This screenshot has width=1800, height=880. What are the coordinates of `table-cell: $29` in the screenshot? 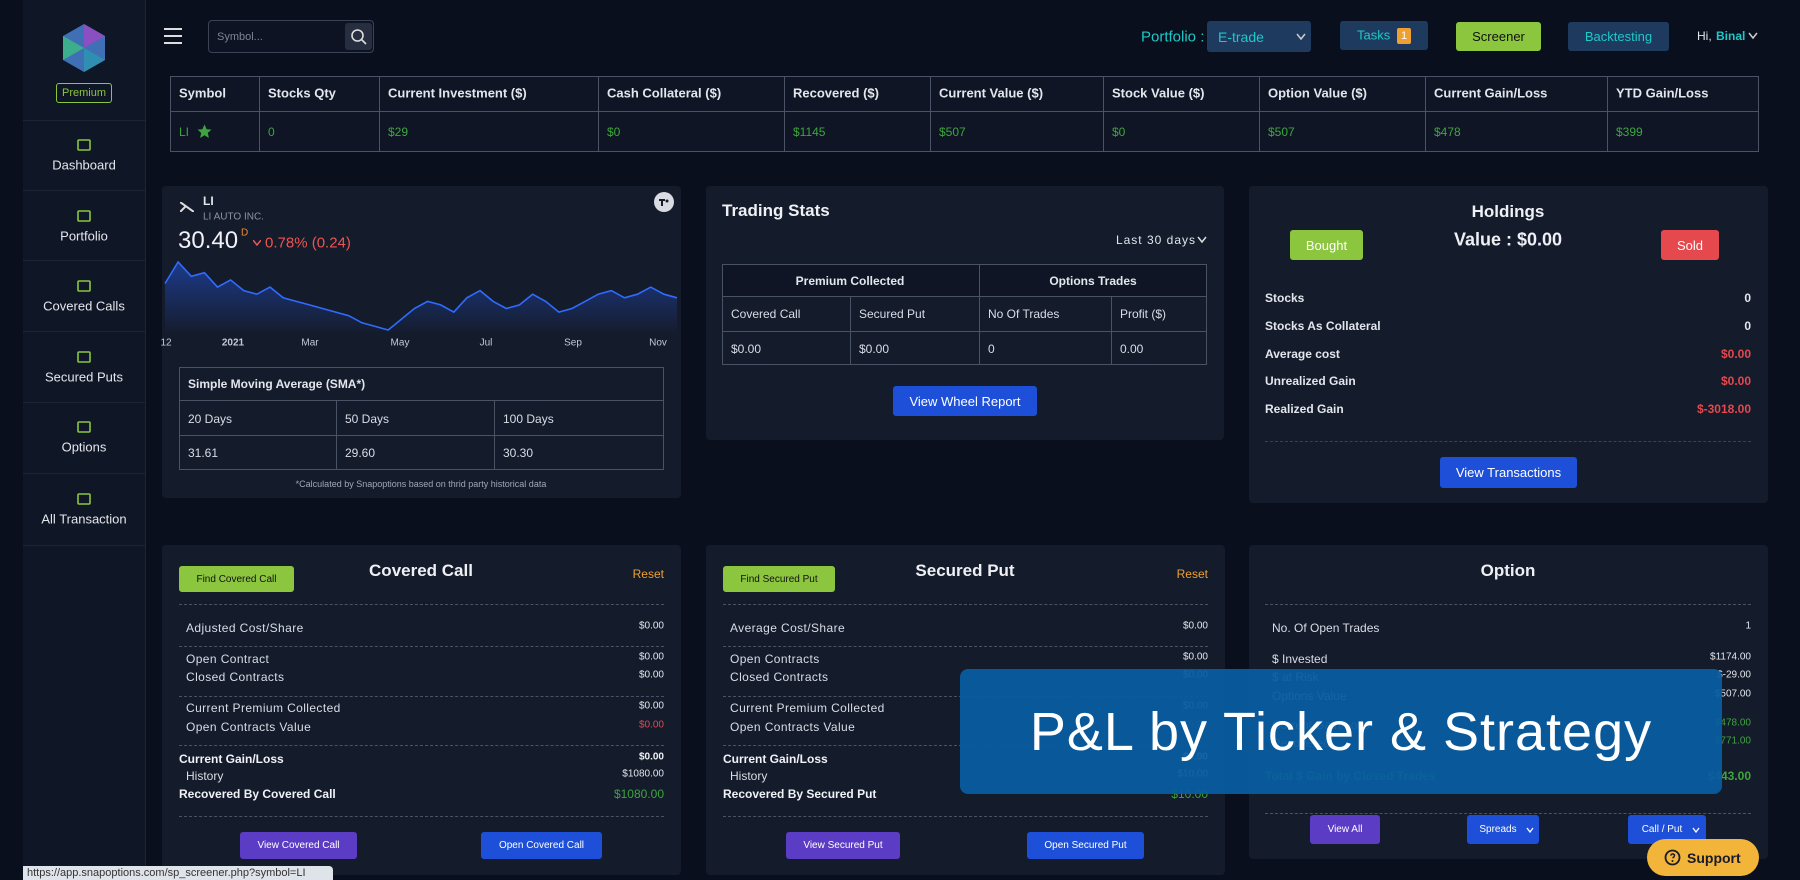 It's located at (398, 132).